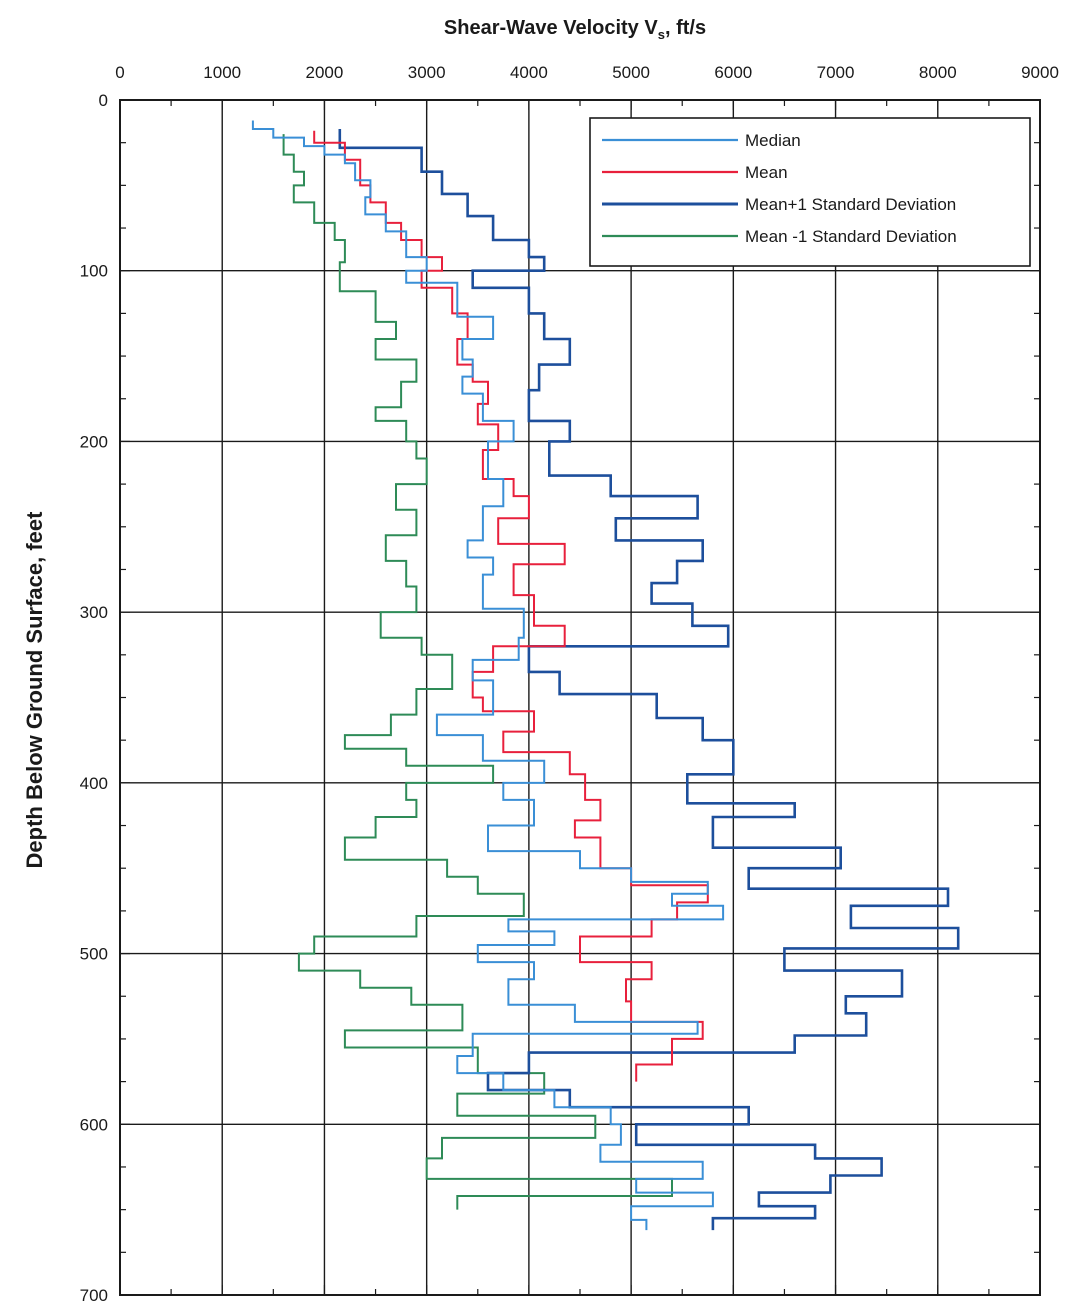 Image resolution: width=1085 pixels, height=1306 pixels. Describe the element at coordinates (94, 441) in the screenshot. I see `y-tick-label: 200` at that location.